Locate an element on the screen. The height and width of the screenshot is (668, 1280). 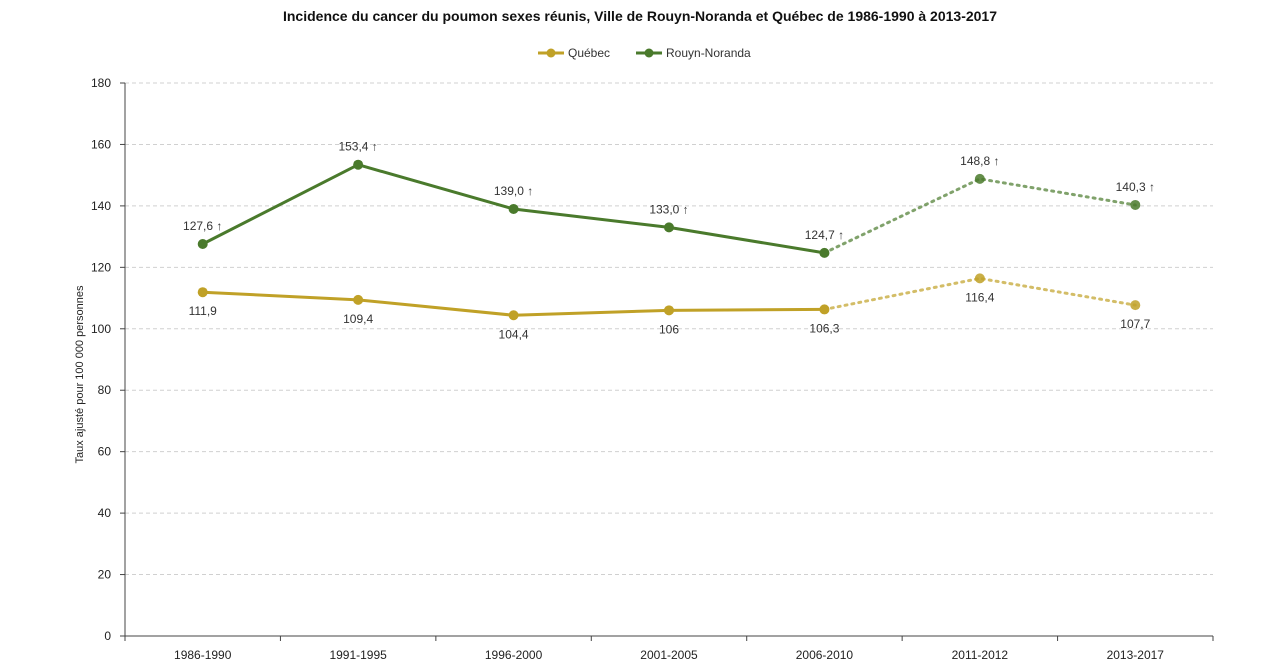
x-tick-label: 2011-2012 is located at coordinates (980, 655).